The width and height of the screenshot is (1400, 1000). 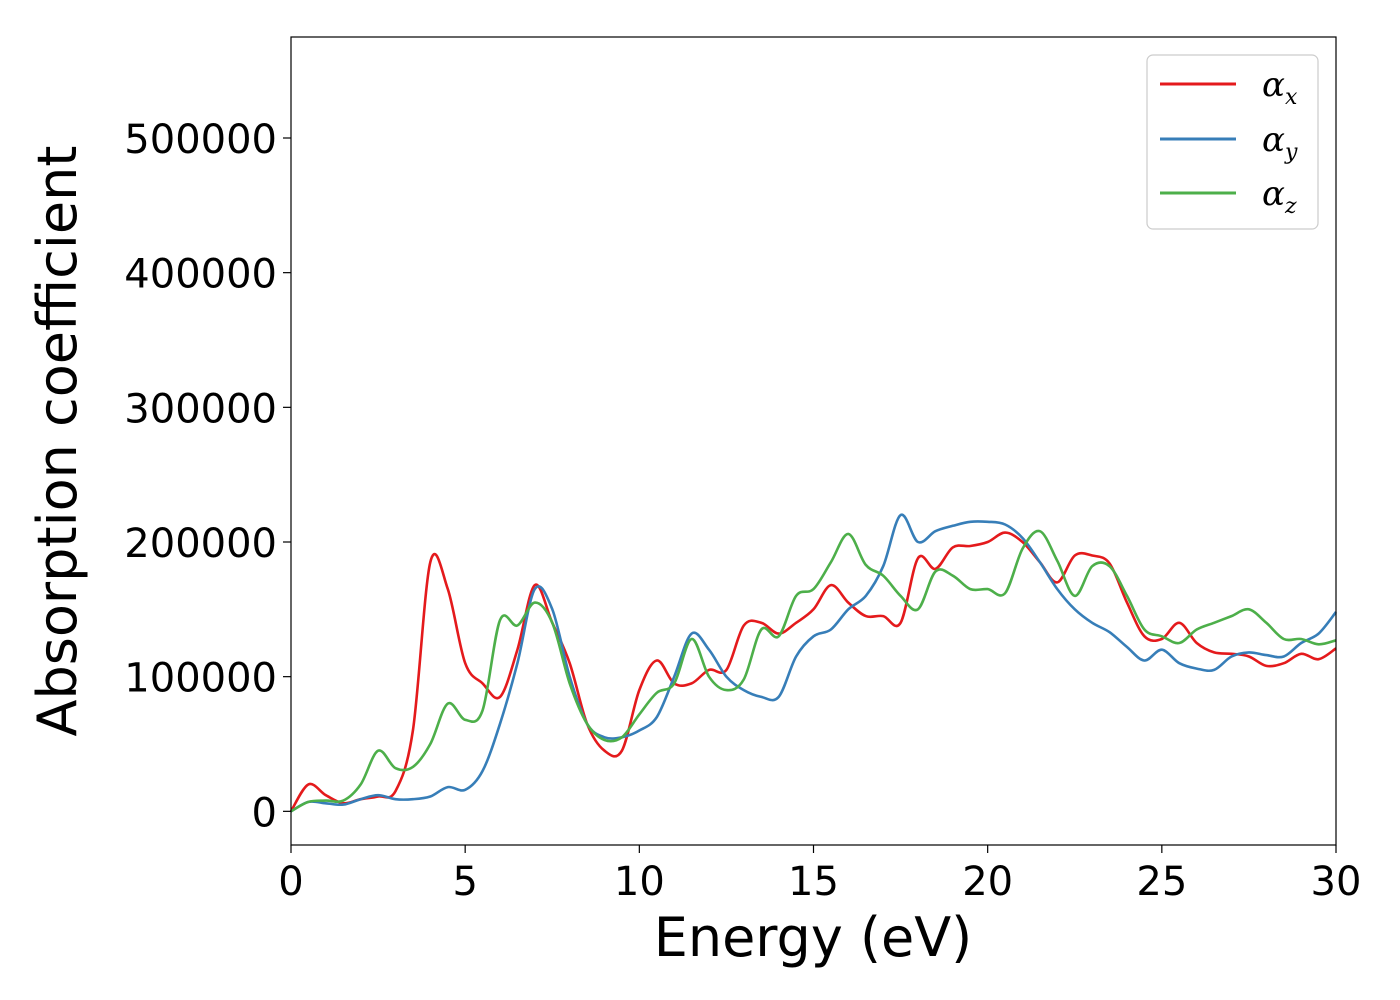 I want to click on x-tick-label: 25, so click(x=1161, y=882).